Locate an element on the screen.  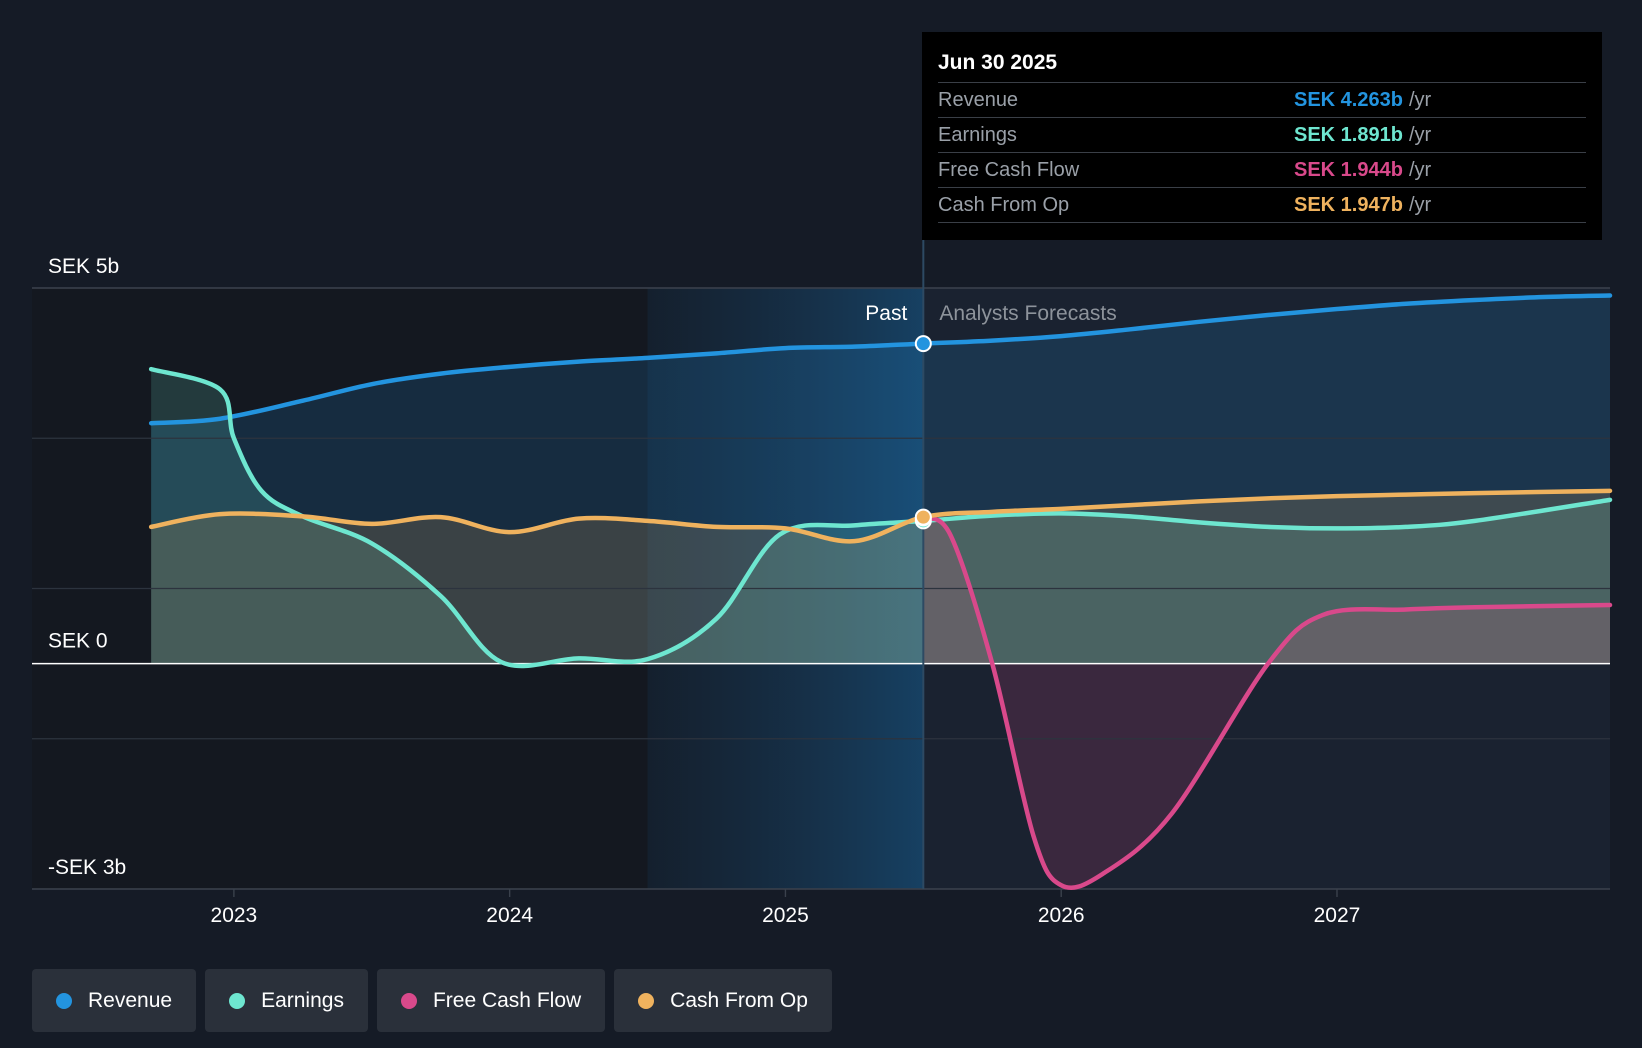
tooltip-row: Revenue SEK 4.263b/yr is located at coordinates (1262, 99).